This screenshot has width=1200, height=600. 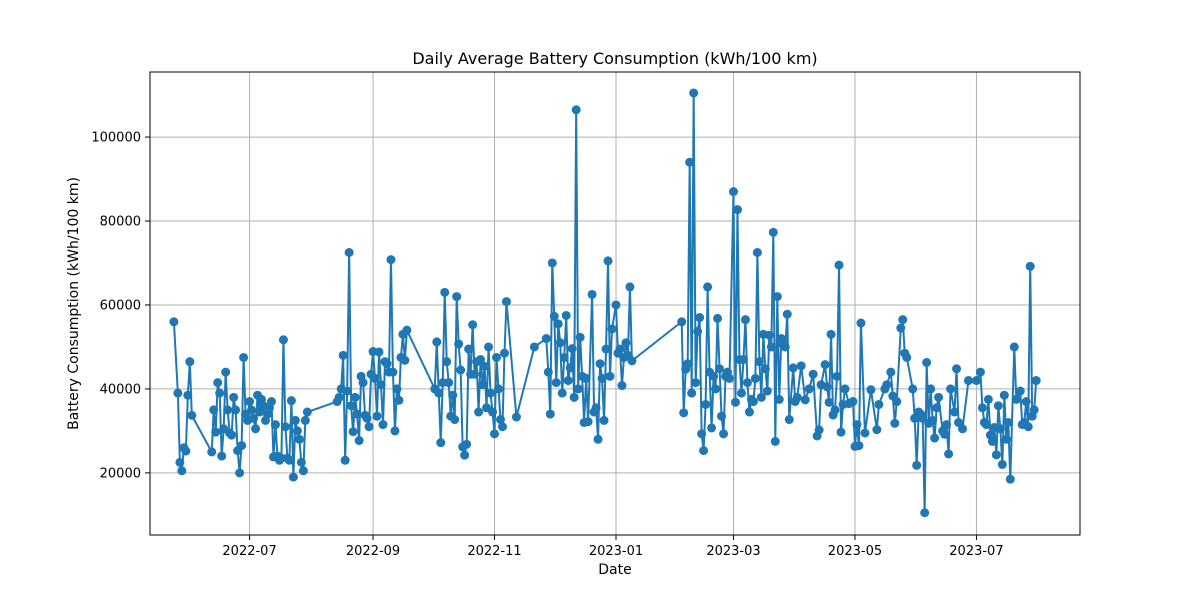 What do you see at coordinates (120, 305) in the screenshot?
I see `y-tick-label: 60000` at bounding box center [120, 305].